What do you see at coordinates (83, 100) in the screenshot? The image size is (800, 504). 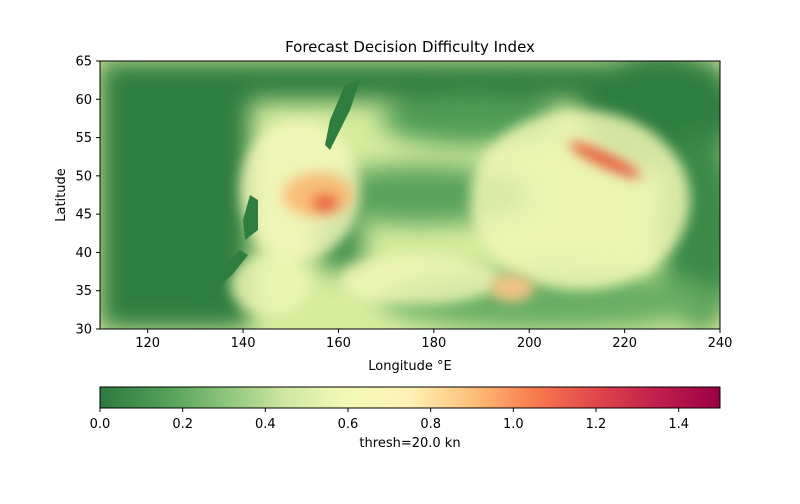 I see `y-tick-label: 60` at bounding box center [83, 100].